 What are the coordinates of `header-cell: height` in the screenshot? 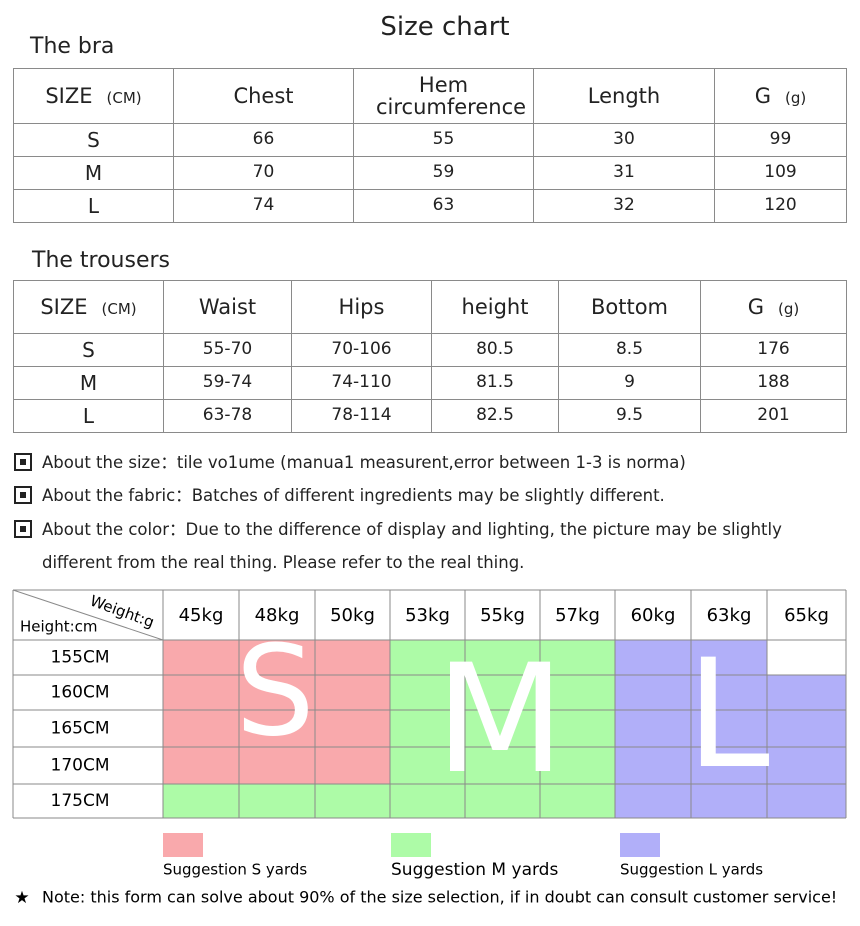 It's located at (495, 307).